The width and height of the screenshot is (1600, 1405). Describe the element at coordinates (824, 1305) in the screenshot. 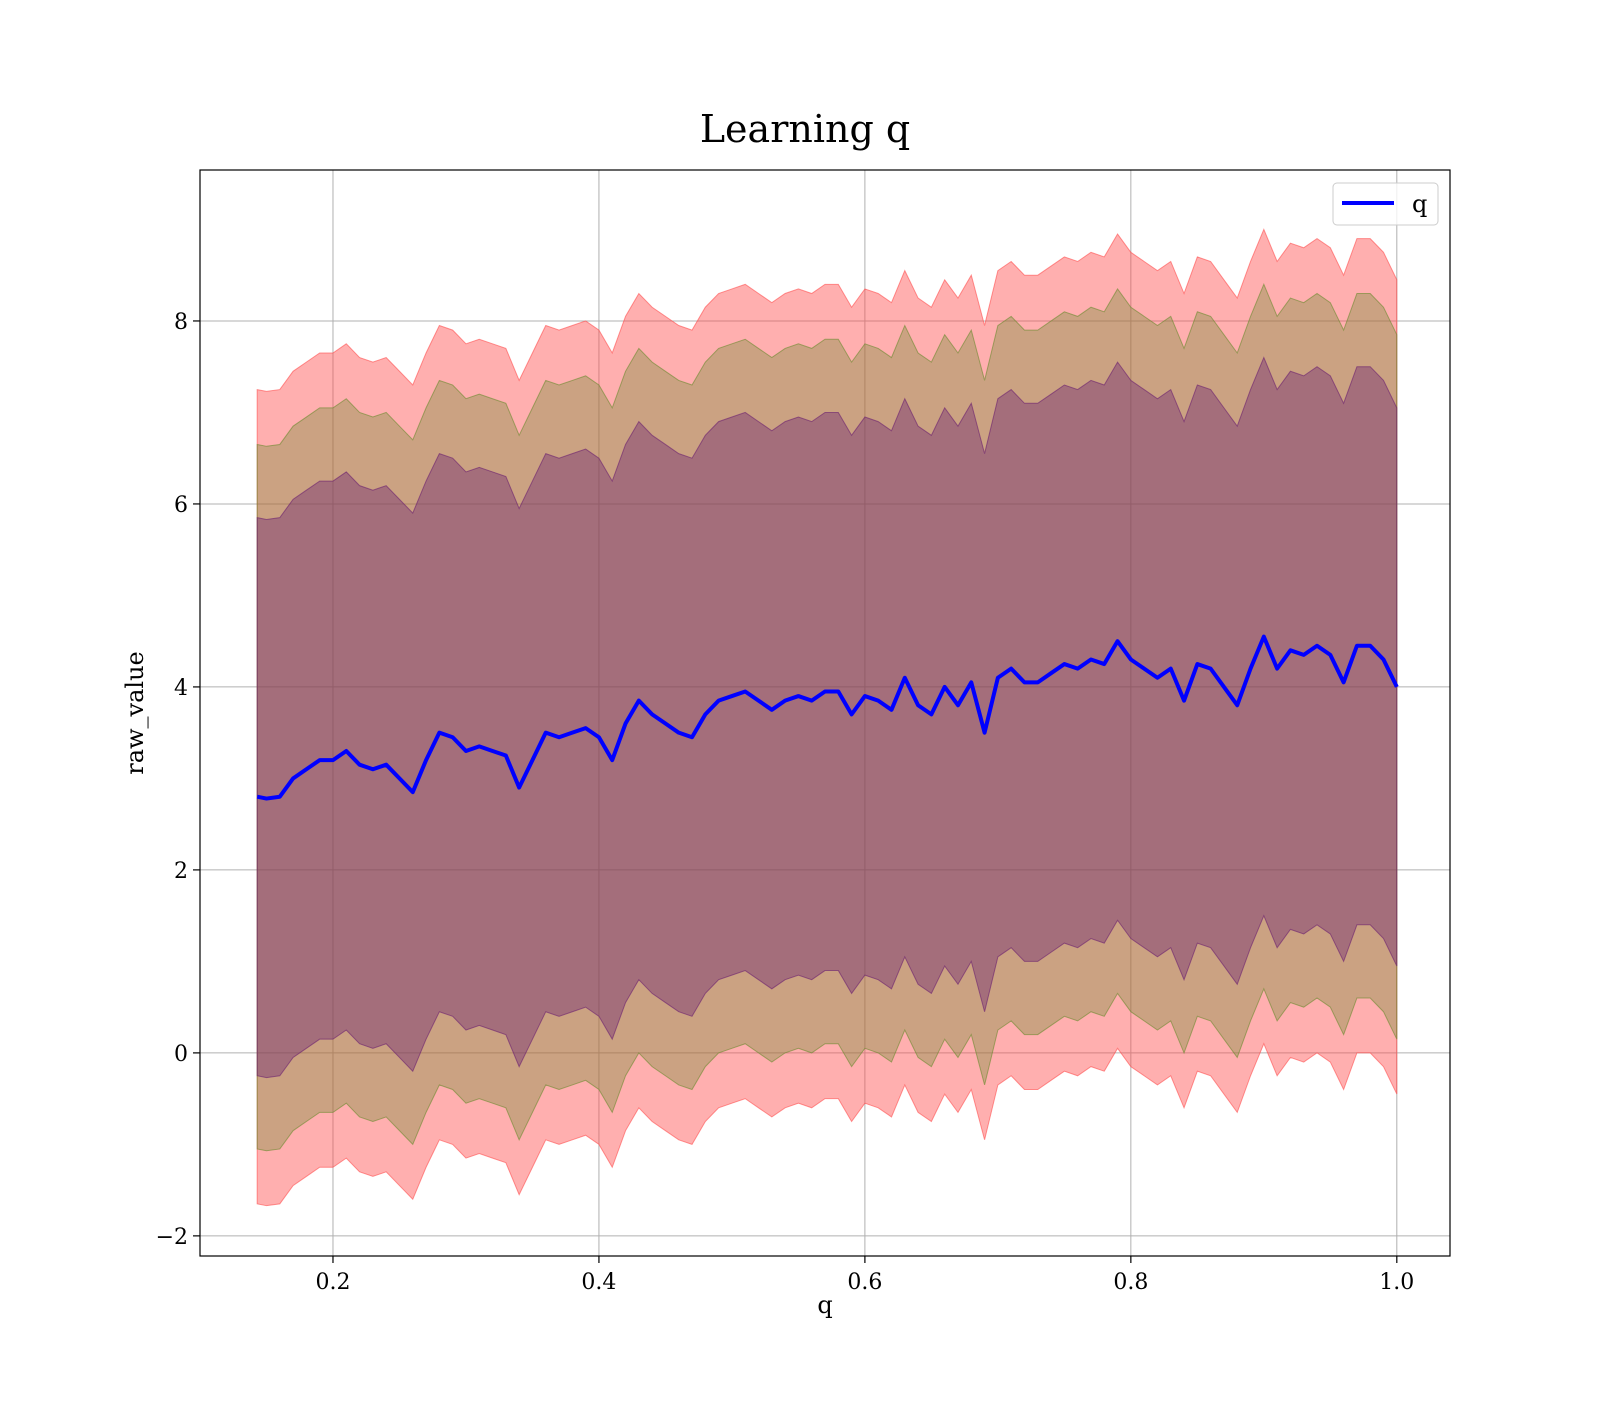

I see `x-axis-label: q` at that location.